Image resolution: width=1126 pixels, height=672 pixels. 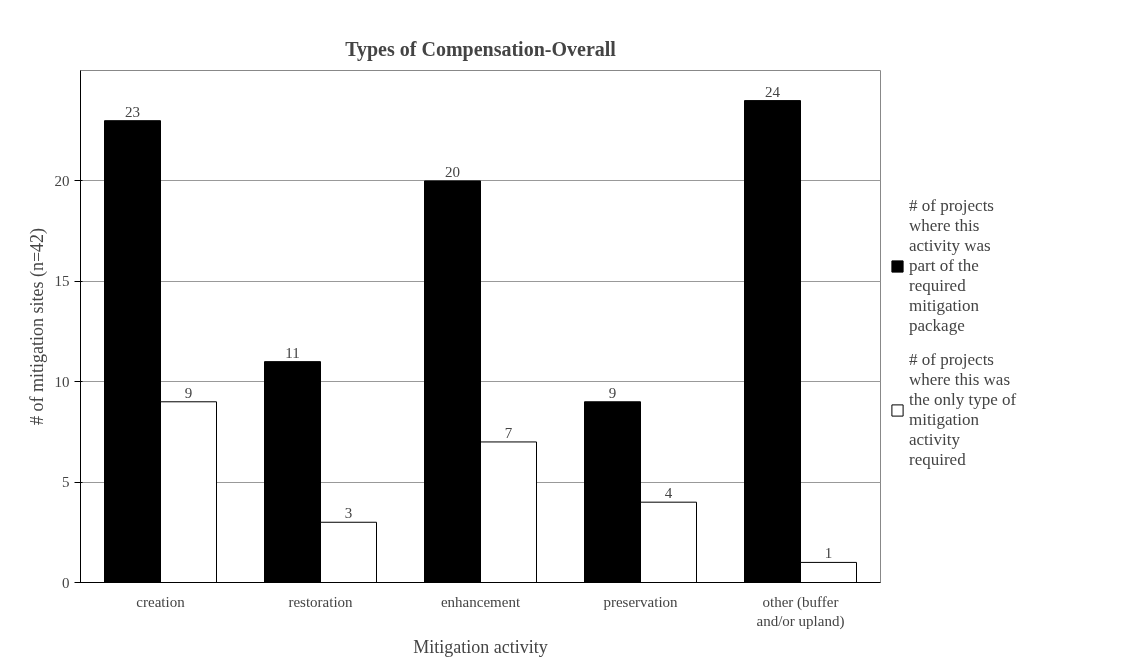 What do you see at coordinates (828, 553) in the screenshot?
I see `data-label: 1` at bounding box center [828, 553].